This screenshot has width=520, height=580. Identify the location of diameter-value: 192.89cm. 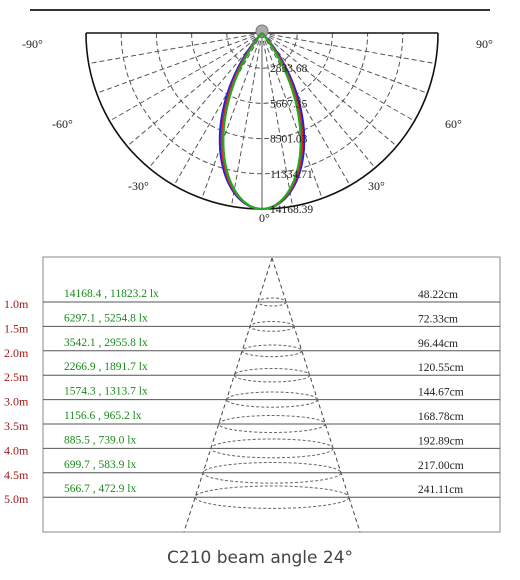
(441, 441).